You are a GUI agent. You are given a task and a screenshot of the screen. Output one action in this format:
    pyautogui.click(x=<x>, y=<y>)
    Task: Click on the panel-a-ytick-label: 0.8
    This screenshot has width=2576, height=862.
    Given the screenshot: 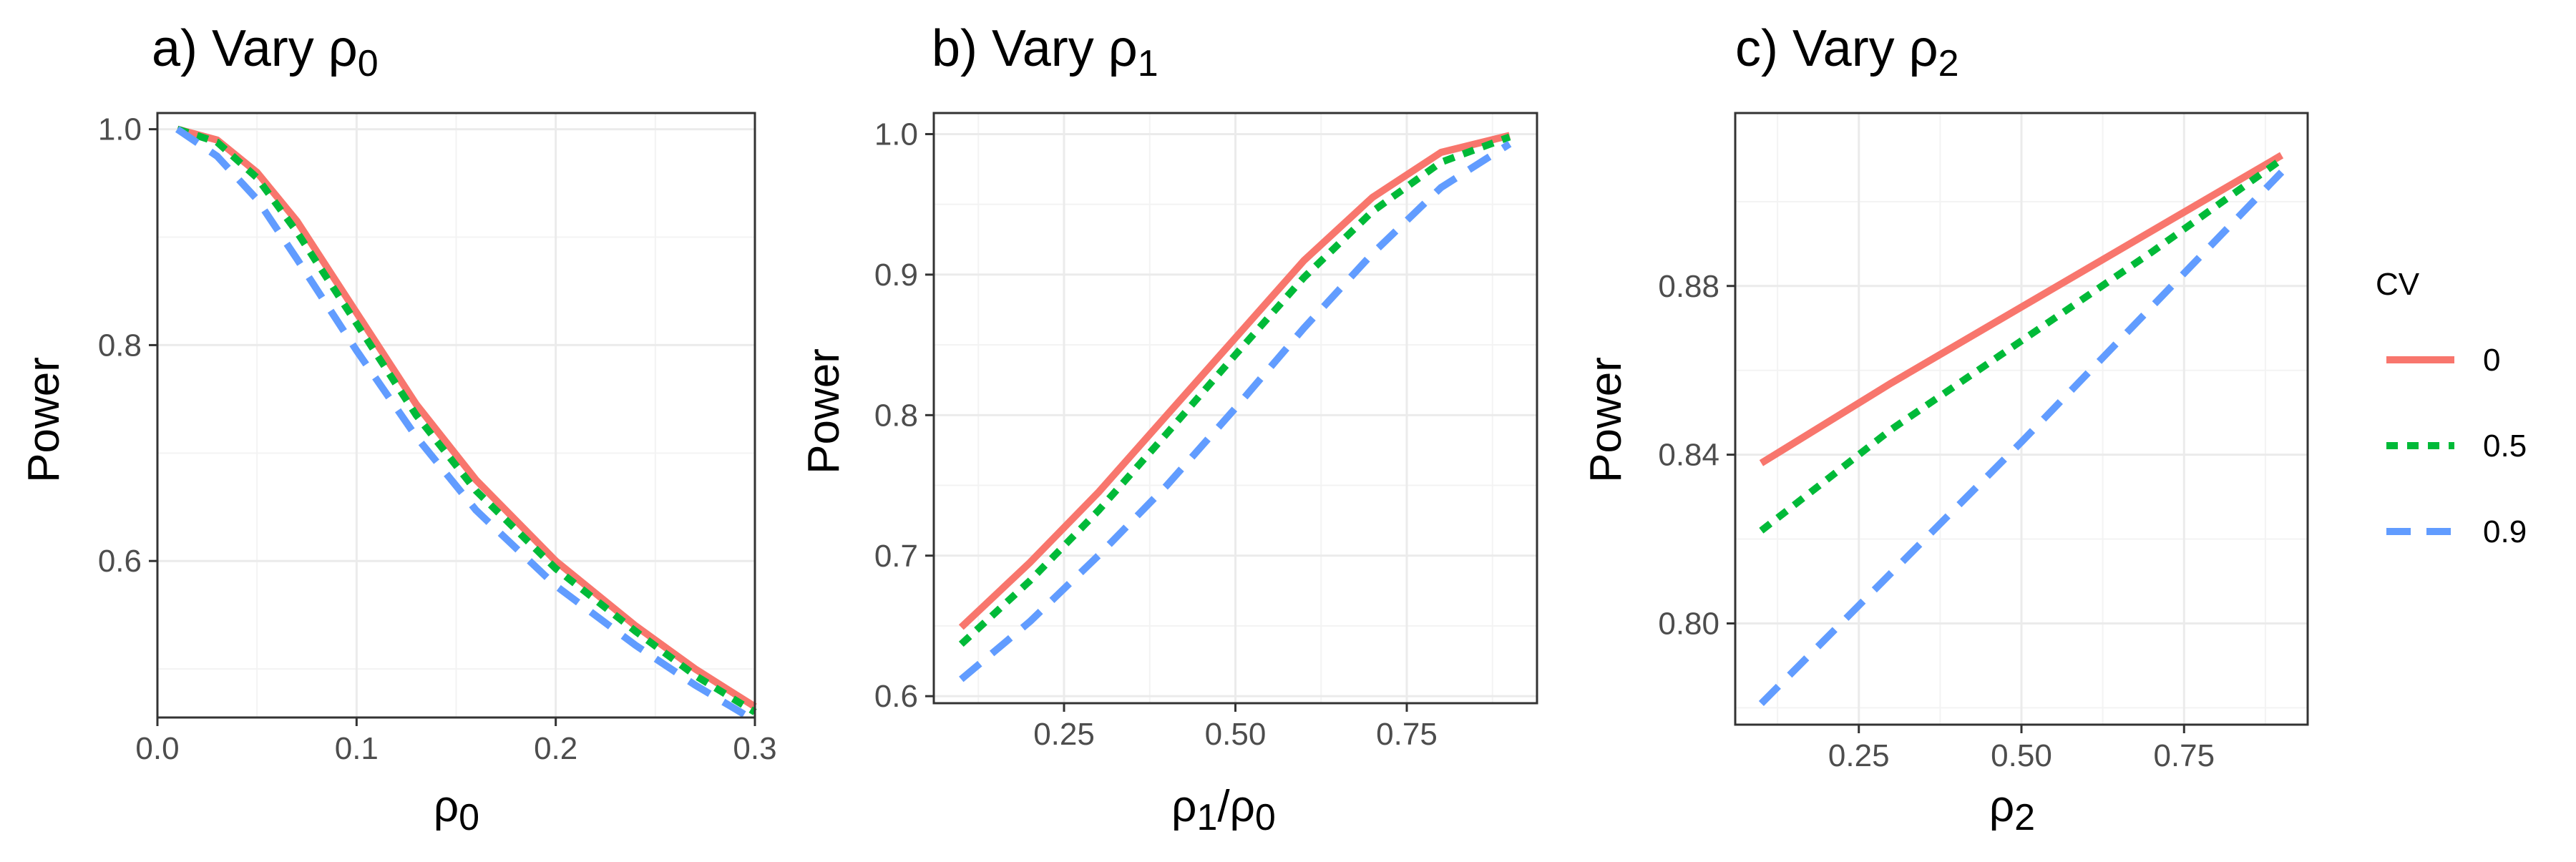 What is the action you would take?
    pyautogui.click(x=120, y=345)
    